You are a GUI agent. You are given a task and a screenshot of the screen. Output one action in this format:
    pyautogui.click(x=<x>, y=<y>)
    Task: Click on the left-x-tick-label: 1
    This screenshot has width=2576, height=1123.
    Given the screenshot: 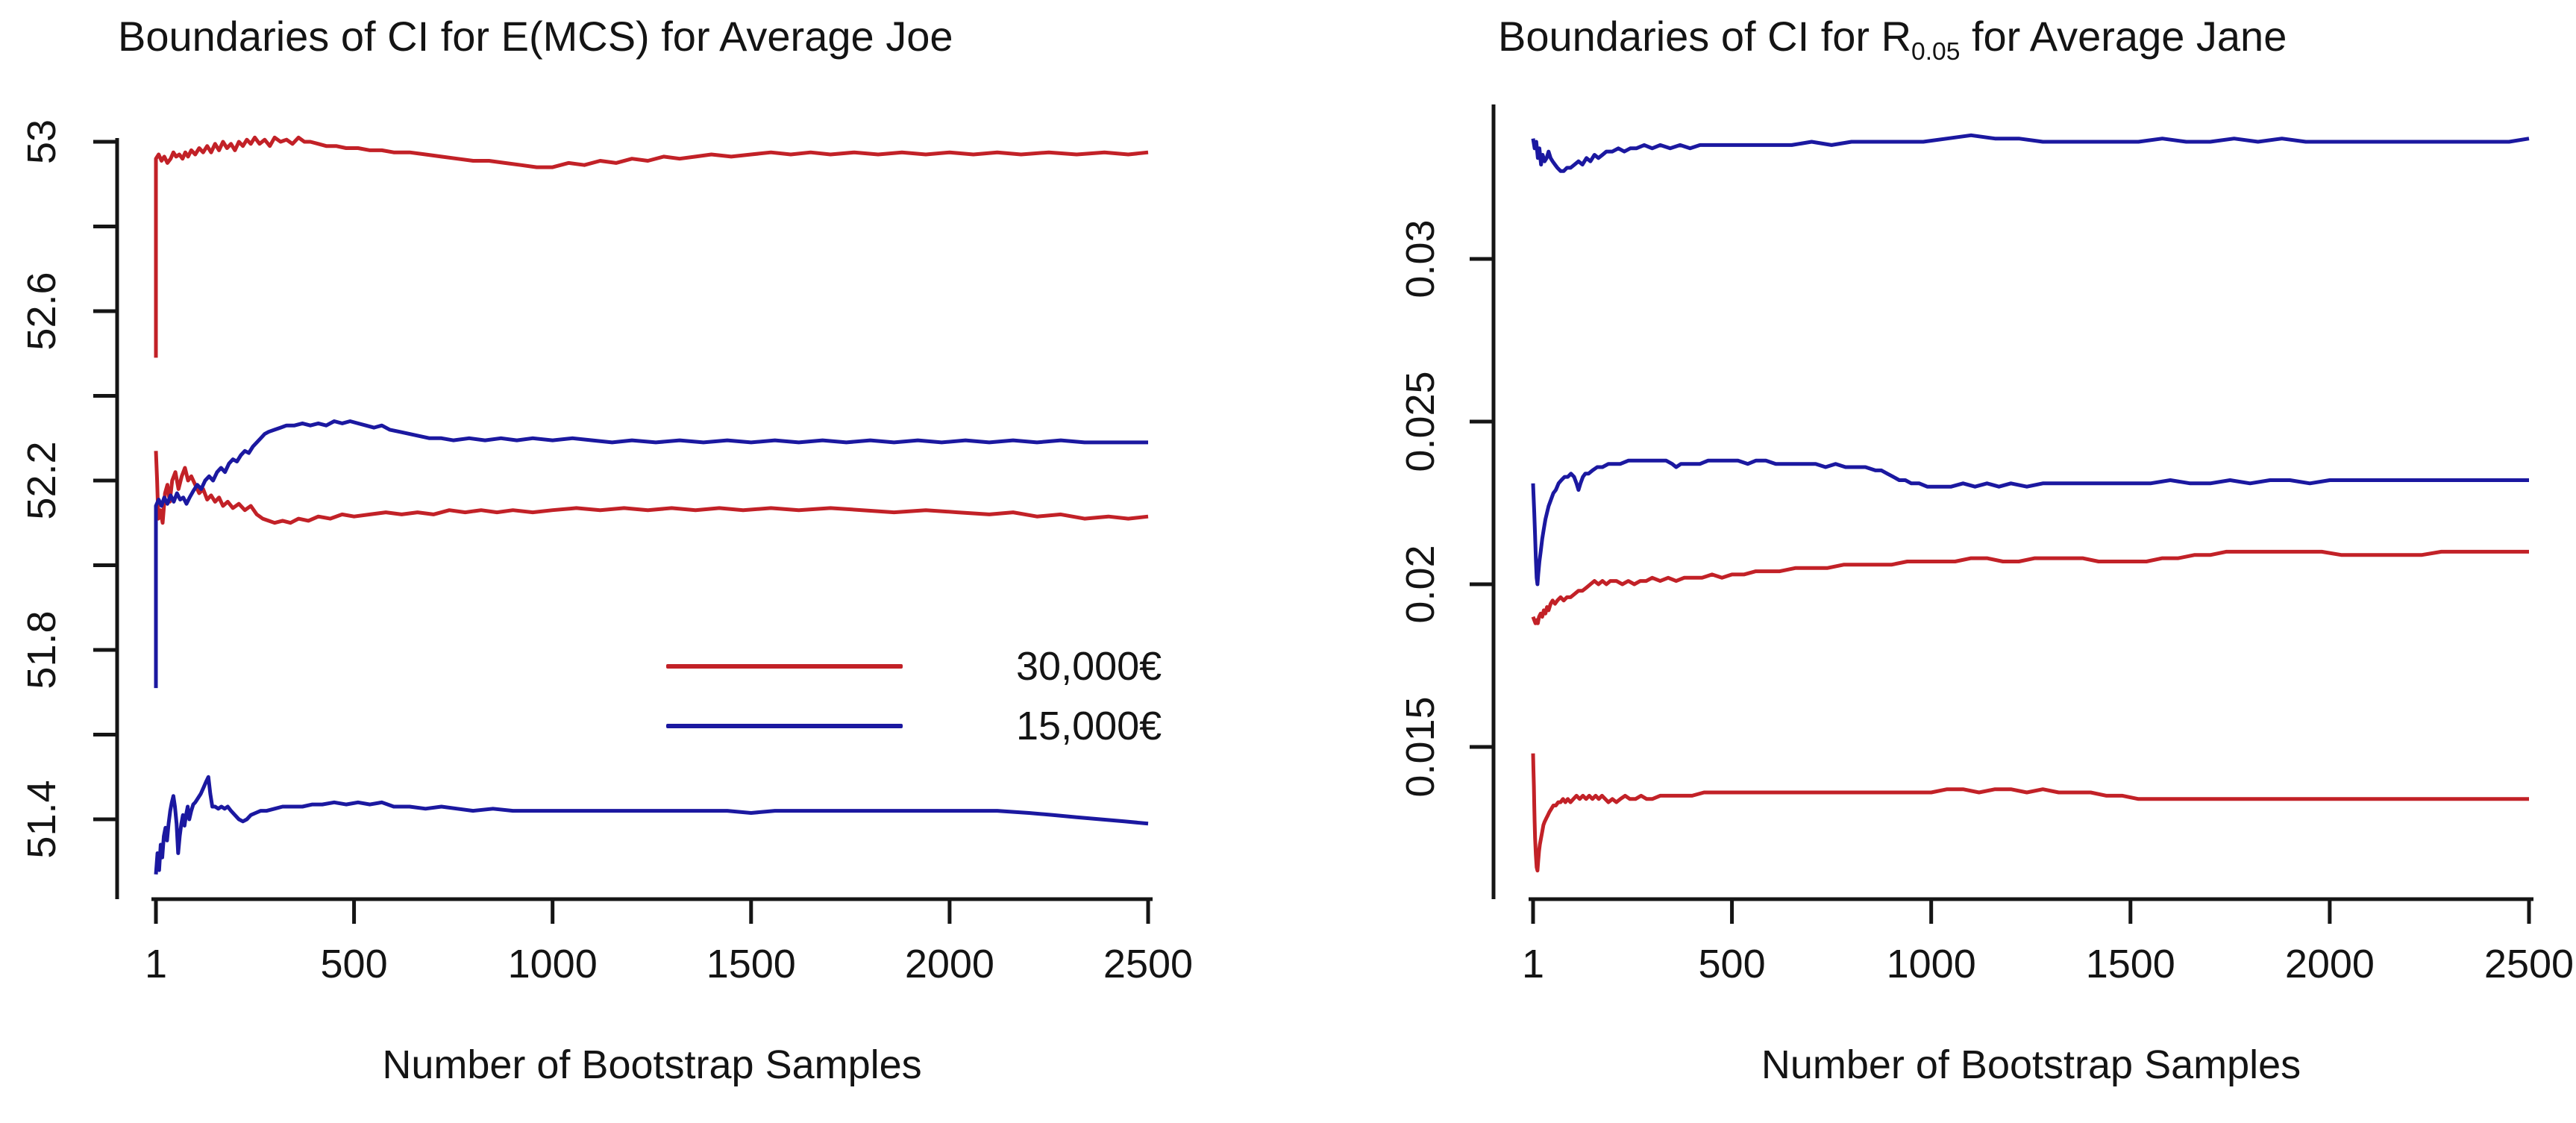 What is the action you would take?
    pyautogui.click(x=156, y=964)
    